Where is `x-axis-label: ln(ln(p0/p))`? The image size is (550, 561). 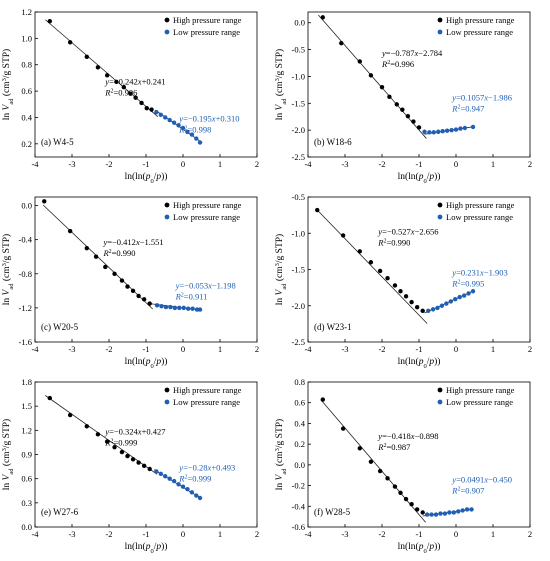 x-axis-label: ln(ln(p0/p)) is located at coordinates (419, 548).